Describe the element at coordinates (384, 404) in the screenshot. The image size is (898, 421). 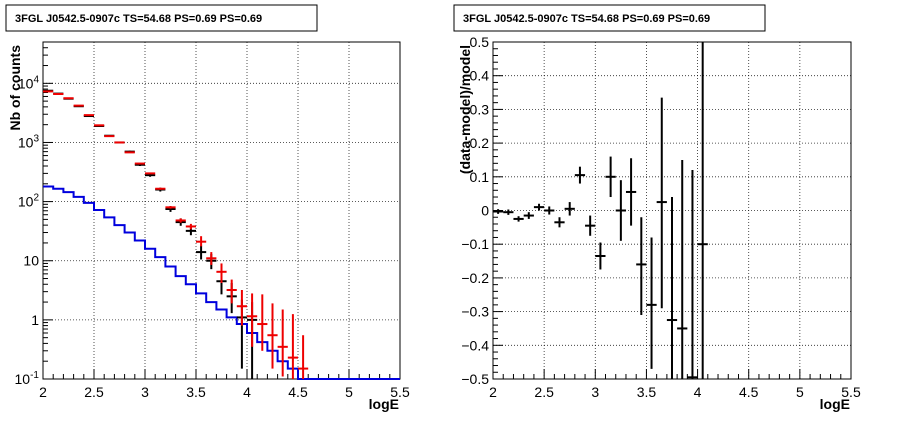
I see `counts-x-axis-title: logE` at that location.